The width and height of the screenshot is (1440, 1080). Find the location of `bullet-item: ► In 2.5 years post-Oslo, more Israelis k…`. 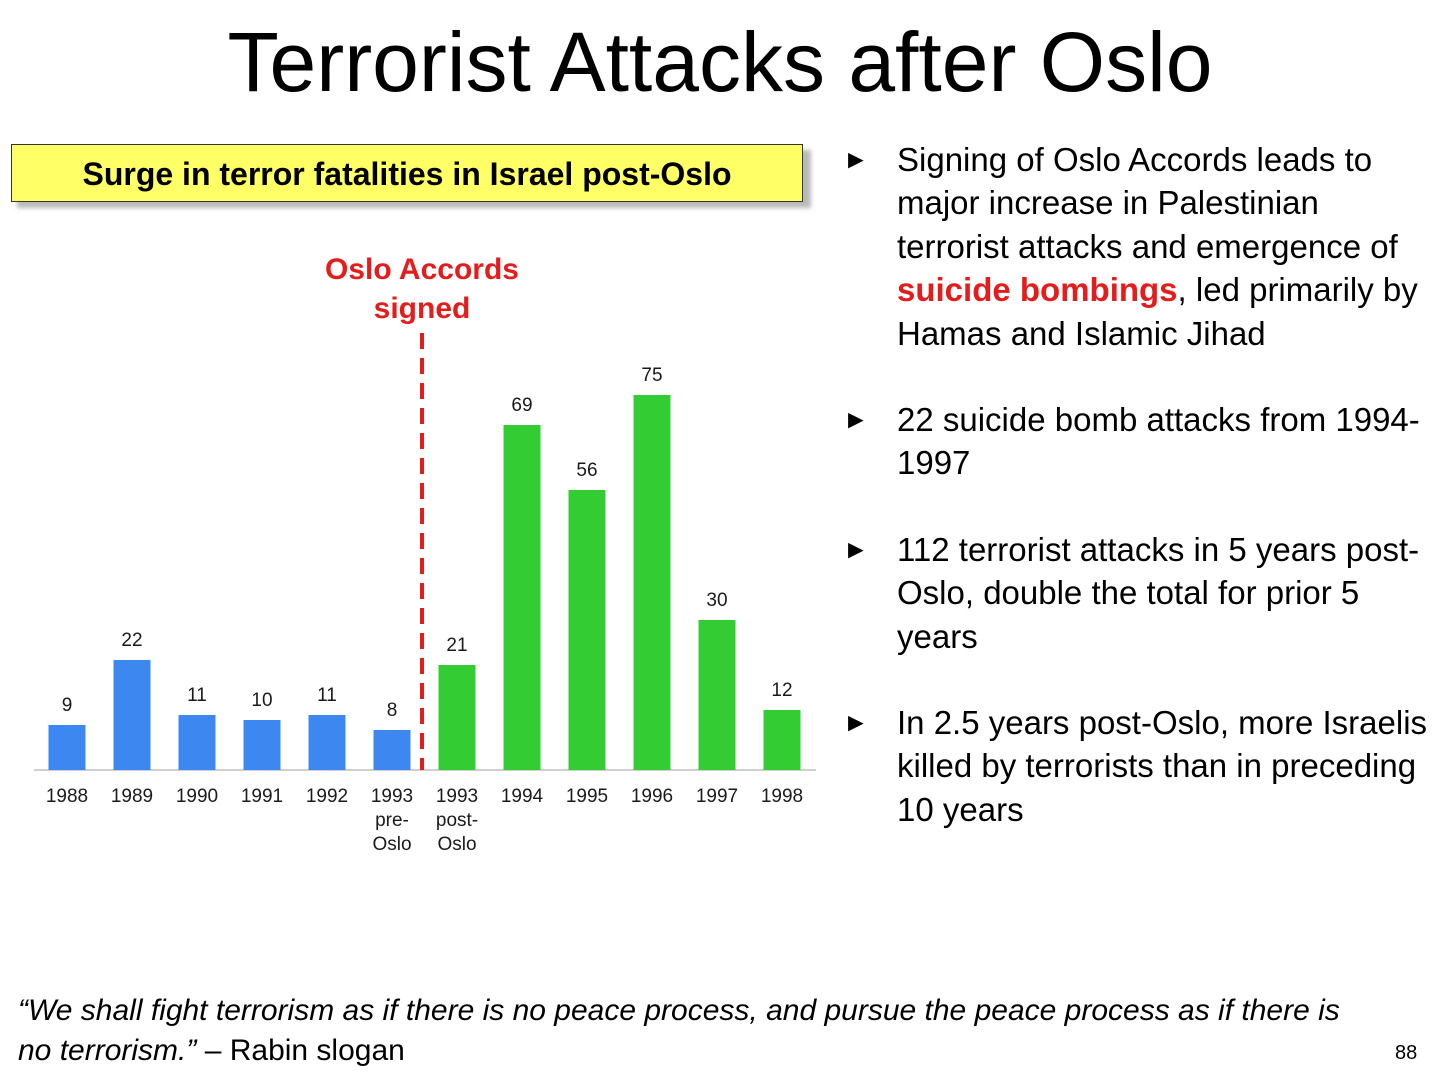

bullet-item: ► In 2.5 years post-Oslo, more Israelis k… is located at coordinates (1138, 766).